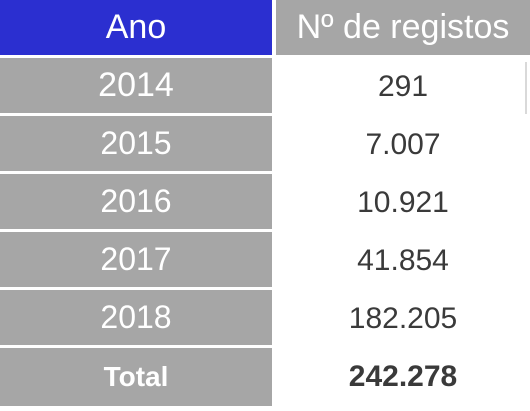  I want to click on row-count: 291, so click(403, 87).